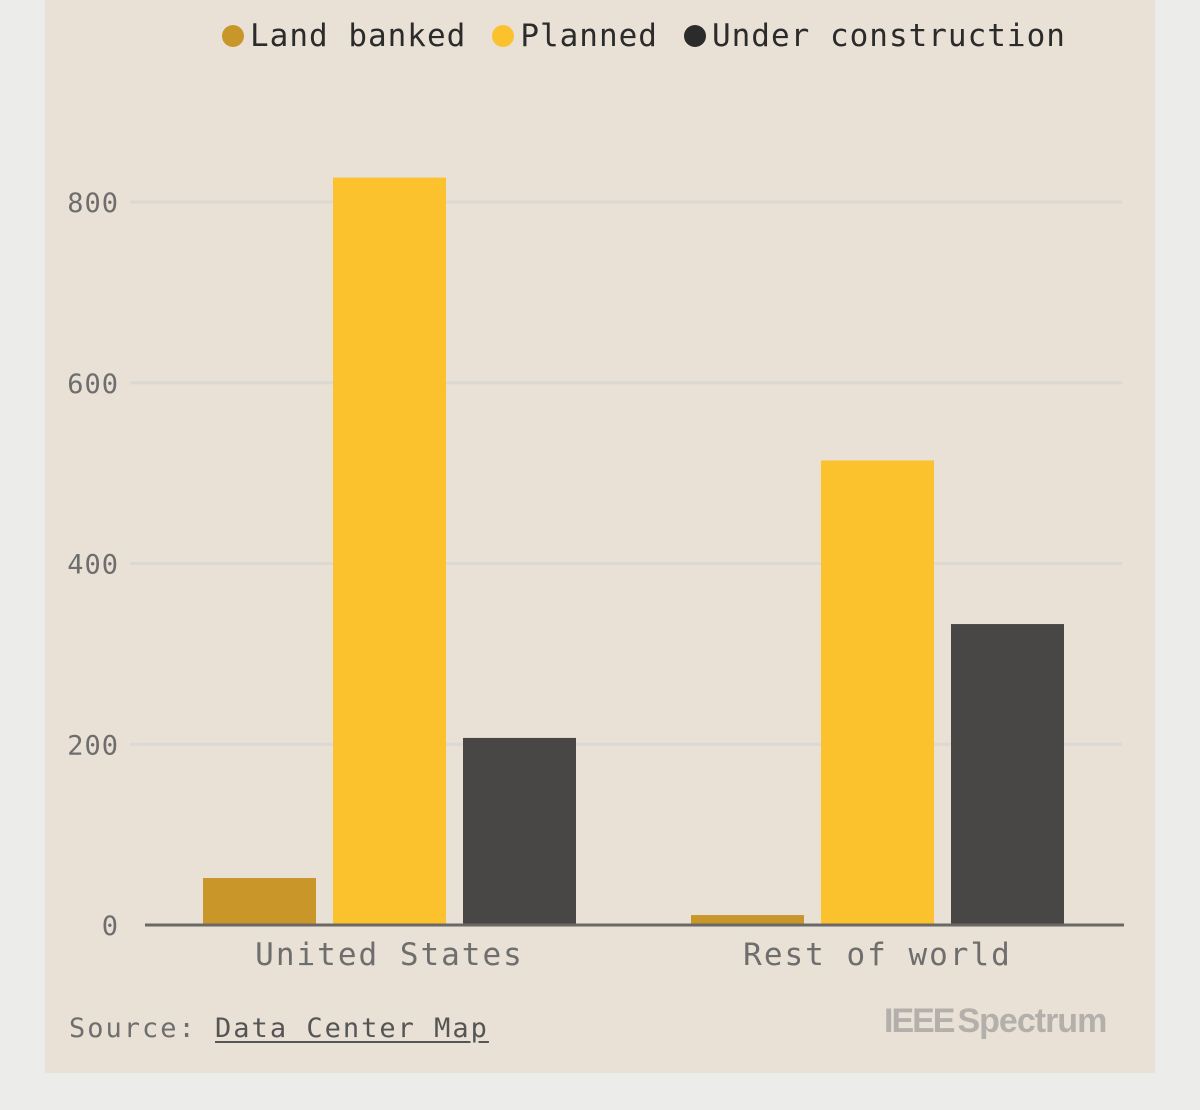  What do you see at coordinates (233, 36) in the screenshot?
I see `legend-swatch-land-banked` at bounding box center [233, 36].